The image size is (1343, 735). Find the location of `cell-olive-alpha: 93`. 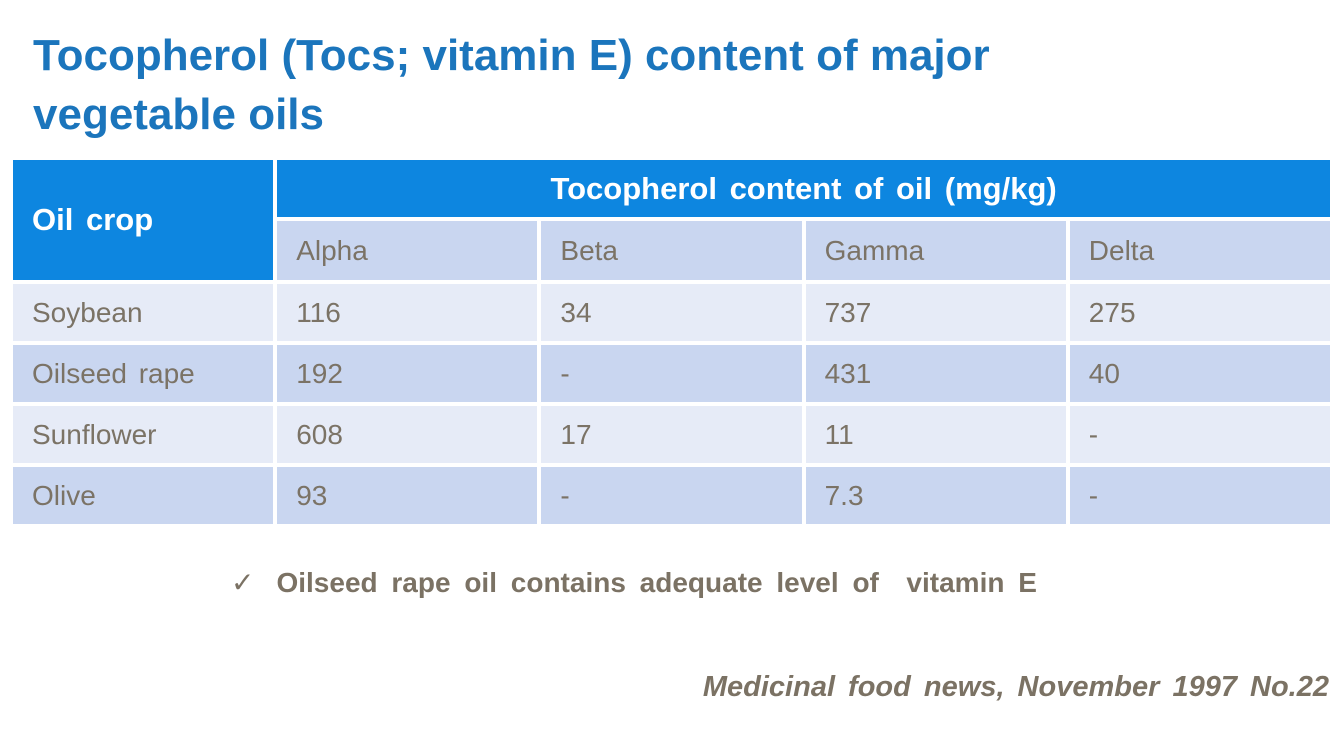

cell-olive-alpha: 93 is located at coordinates (407, 495).